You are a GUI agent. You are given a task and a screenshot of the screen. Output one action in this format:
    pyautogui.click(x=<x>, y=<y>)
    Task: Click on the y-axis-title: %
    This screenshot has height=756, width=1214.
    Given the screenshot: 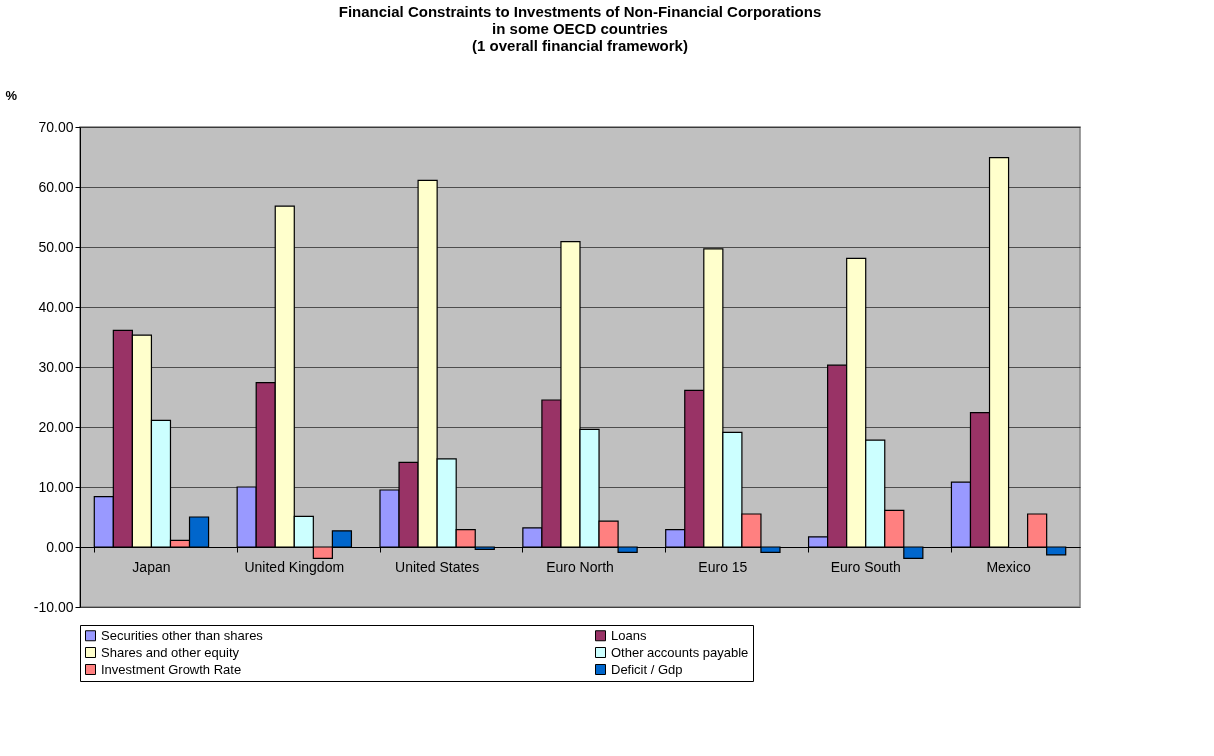 What is the action you would take?
    pyautogui.click(x=11, y=95)
    